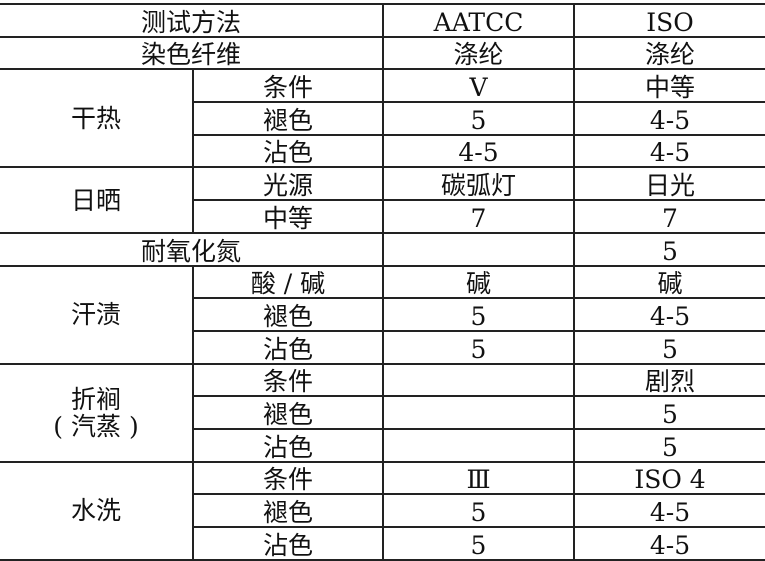 The height and width of the screenshot is (561, 765). What do you see at coordinates (669, 478) in the screenshot?
I see `iso-value: ISO 4` at bounding box center [669, 478].